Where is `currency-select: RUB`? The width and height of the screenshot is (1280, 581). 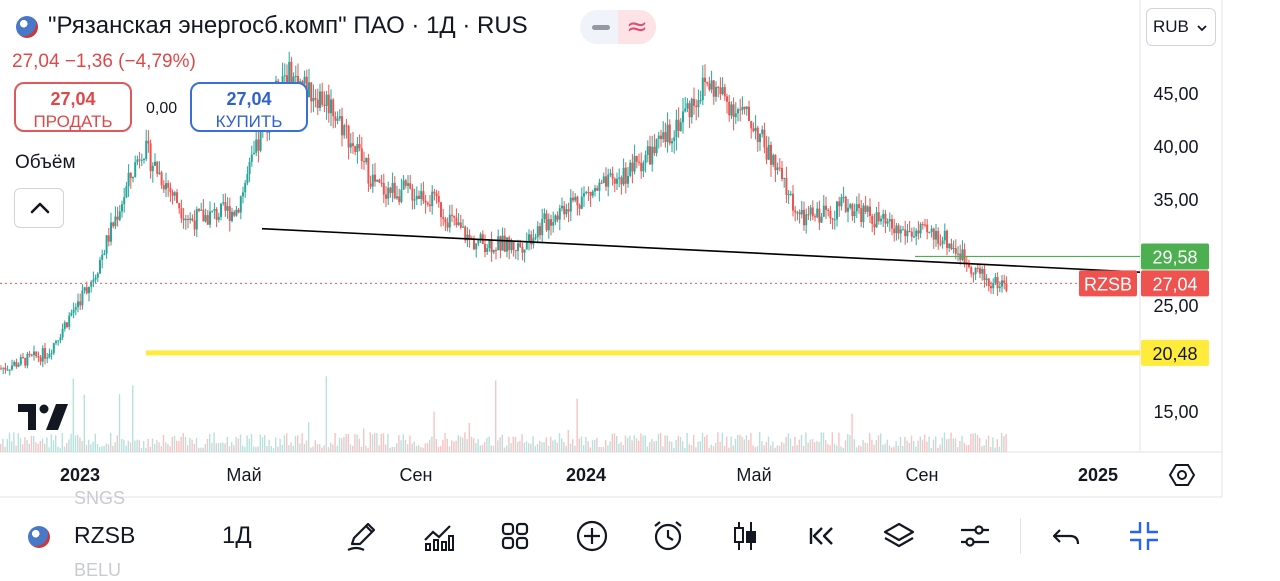 currency-select: RUB is located at coordinates (1181, 27).